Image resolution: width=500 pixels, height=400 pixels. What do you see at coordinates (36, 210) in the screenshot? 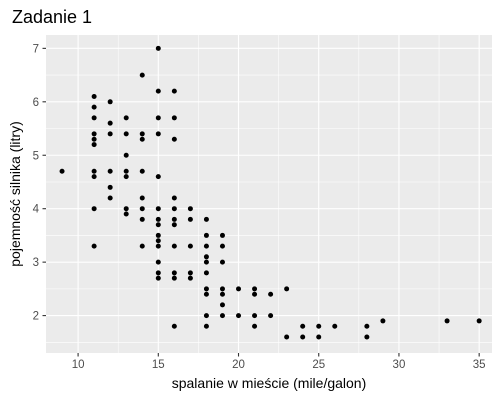
I see `y-tick-label: 4` at bounding box center [36, 210].